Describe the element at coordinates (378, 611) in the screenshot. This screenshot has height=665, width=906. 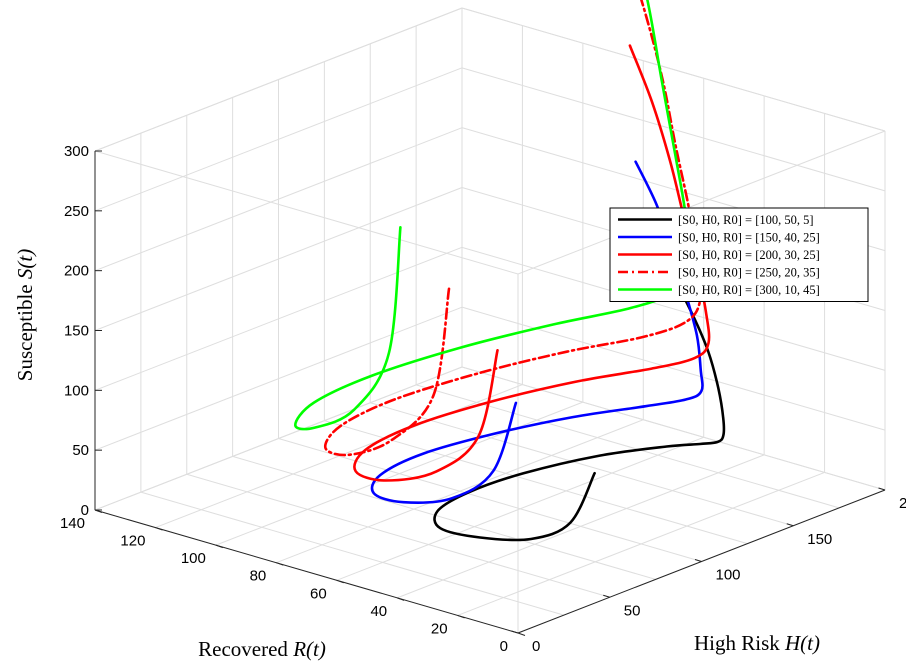
I see `y-tick-label: 40` at that location.